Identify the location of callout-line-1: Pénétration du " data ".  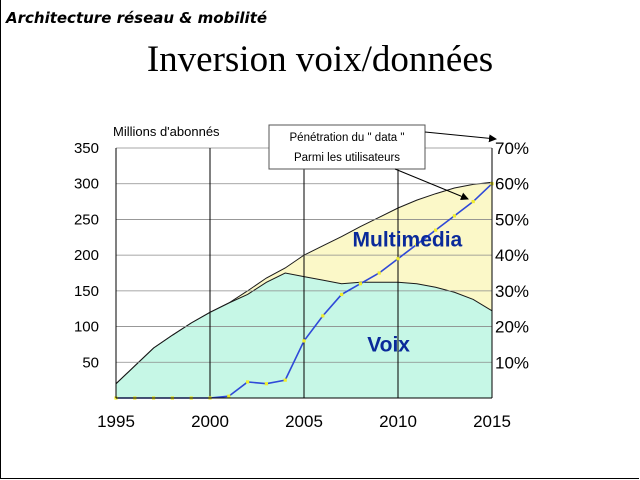
(347, 138).